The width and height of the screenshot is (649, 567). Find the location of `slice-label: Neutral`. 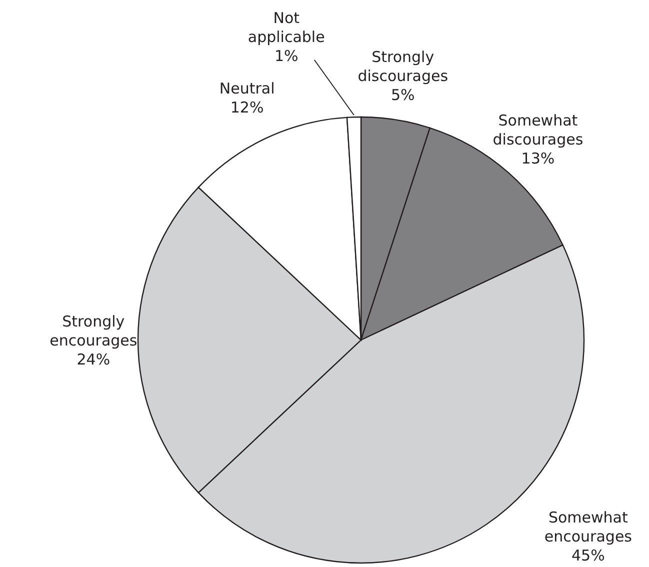

slice-label: Neutral is located at coordinates (247, 89).